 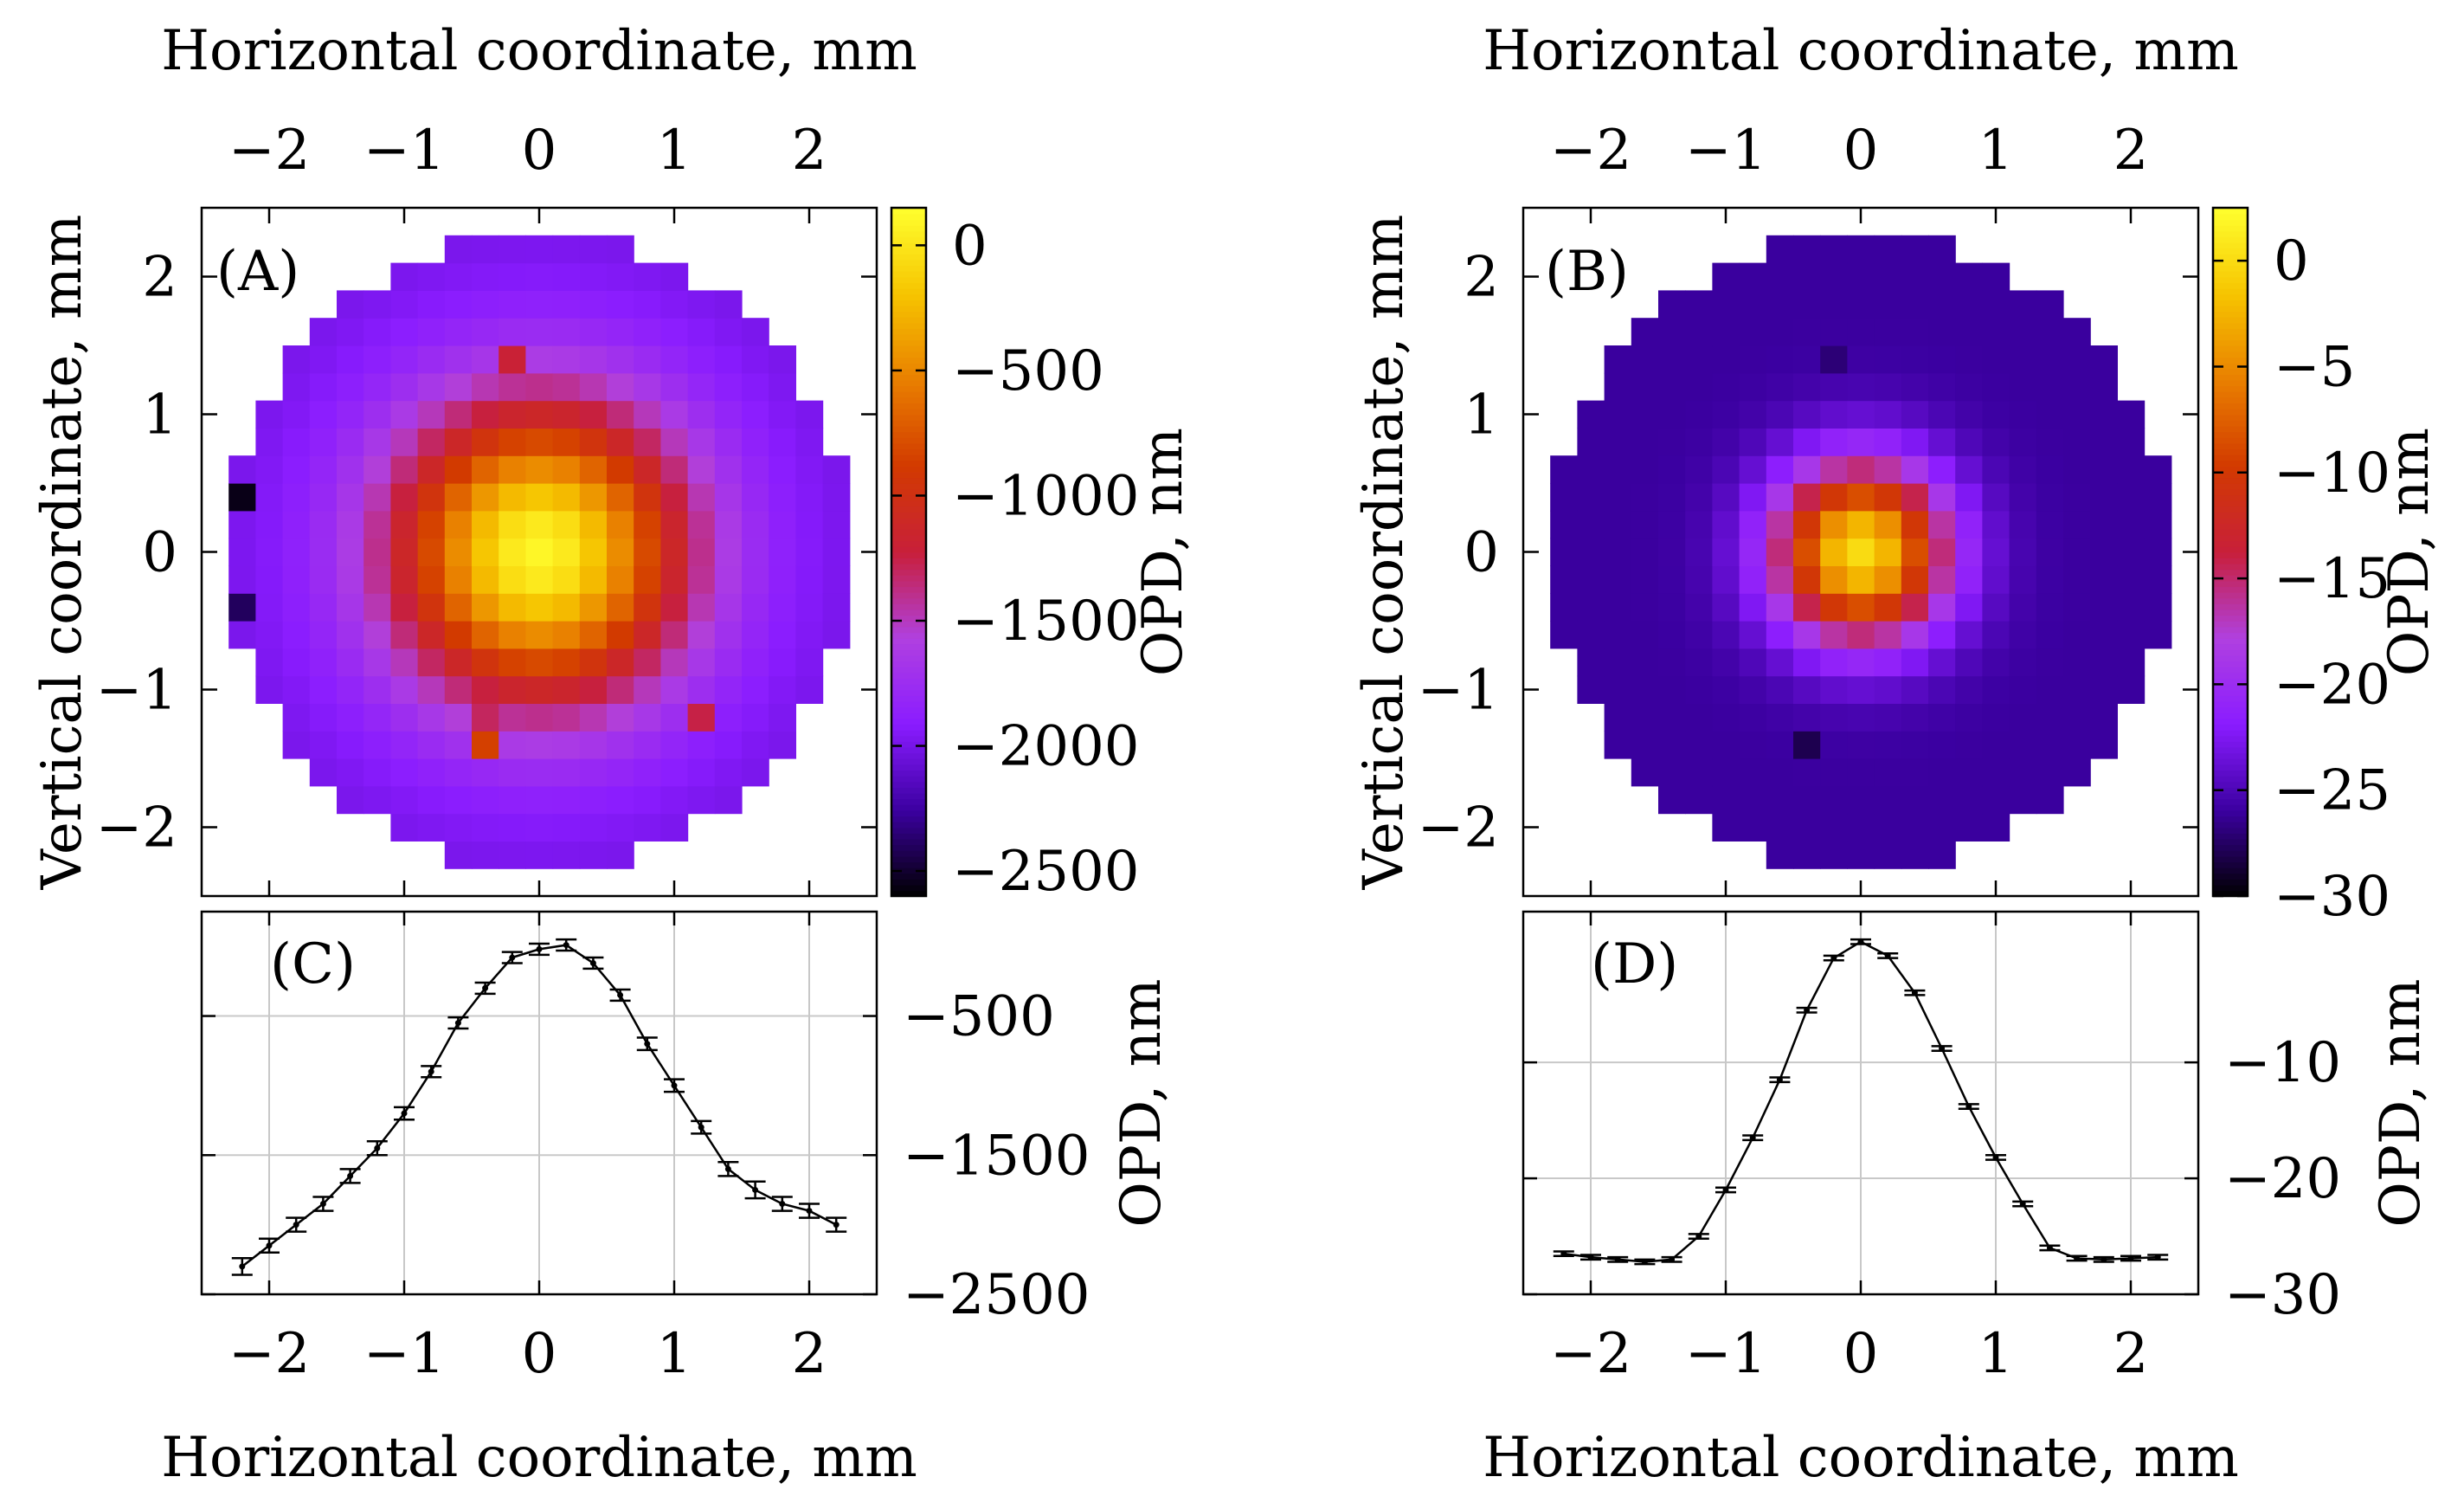 What do you see at coordinates (2409, 552) in the screenshot?
I see `colorbar-label: OPD, nm` at bounding box center [2409, 552].